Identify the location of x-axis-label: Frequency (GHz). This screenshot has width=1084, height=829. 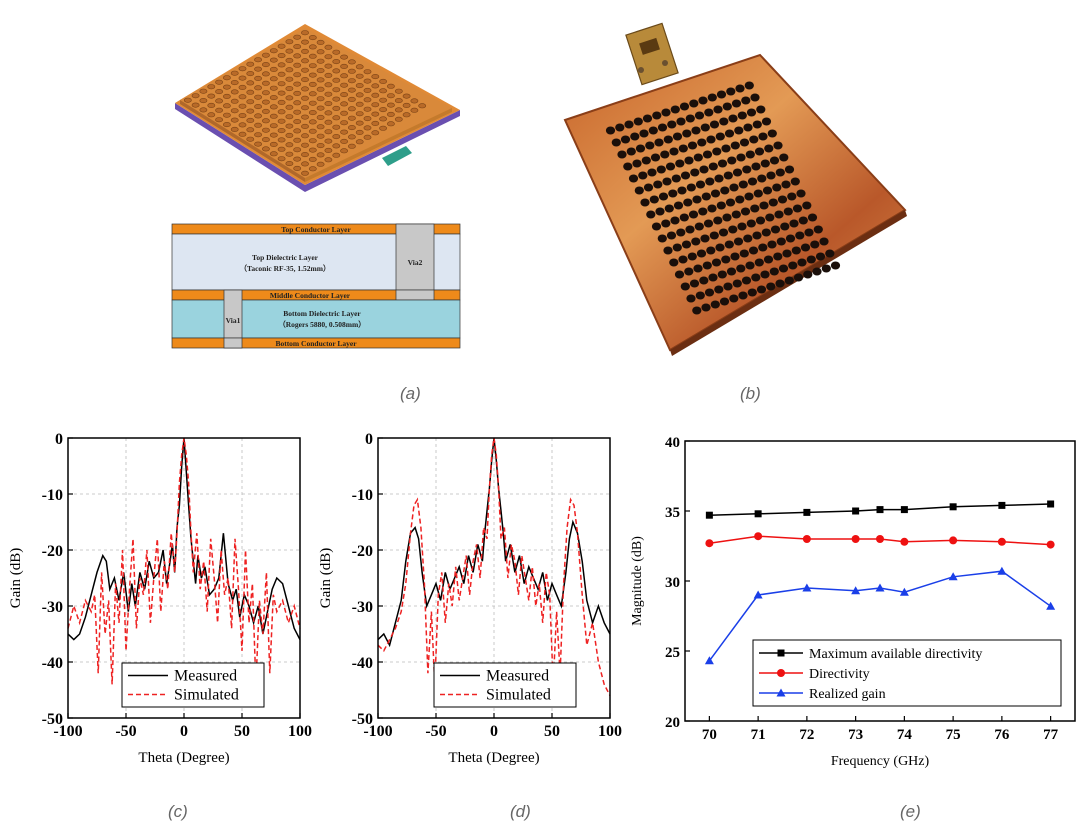
(880, 761).